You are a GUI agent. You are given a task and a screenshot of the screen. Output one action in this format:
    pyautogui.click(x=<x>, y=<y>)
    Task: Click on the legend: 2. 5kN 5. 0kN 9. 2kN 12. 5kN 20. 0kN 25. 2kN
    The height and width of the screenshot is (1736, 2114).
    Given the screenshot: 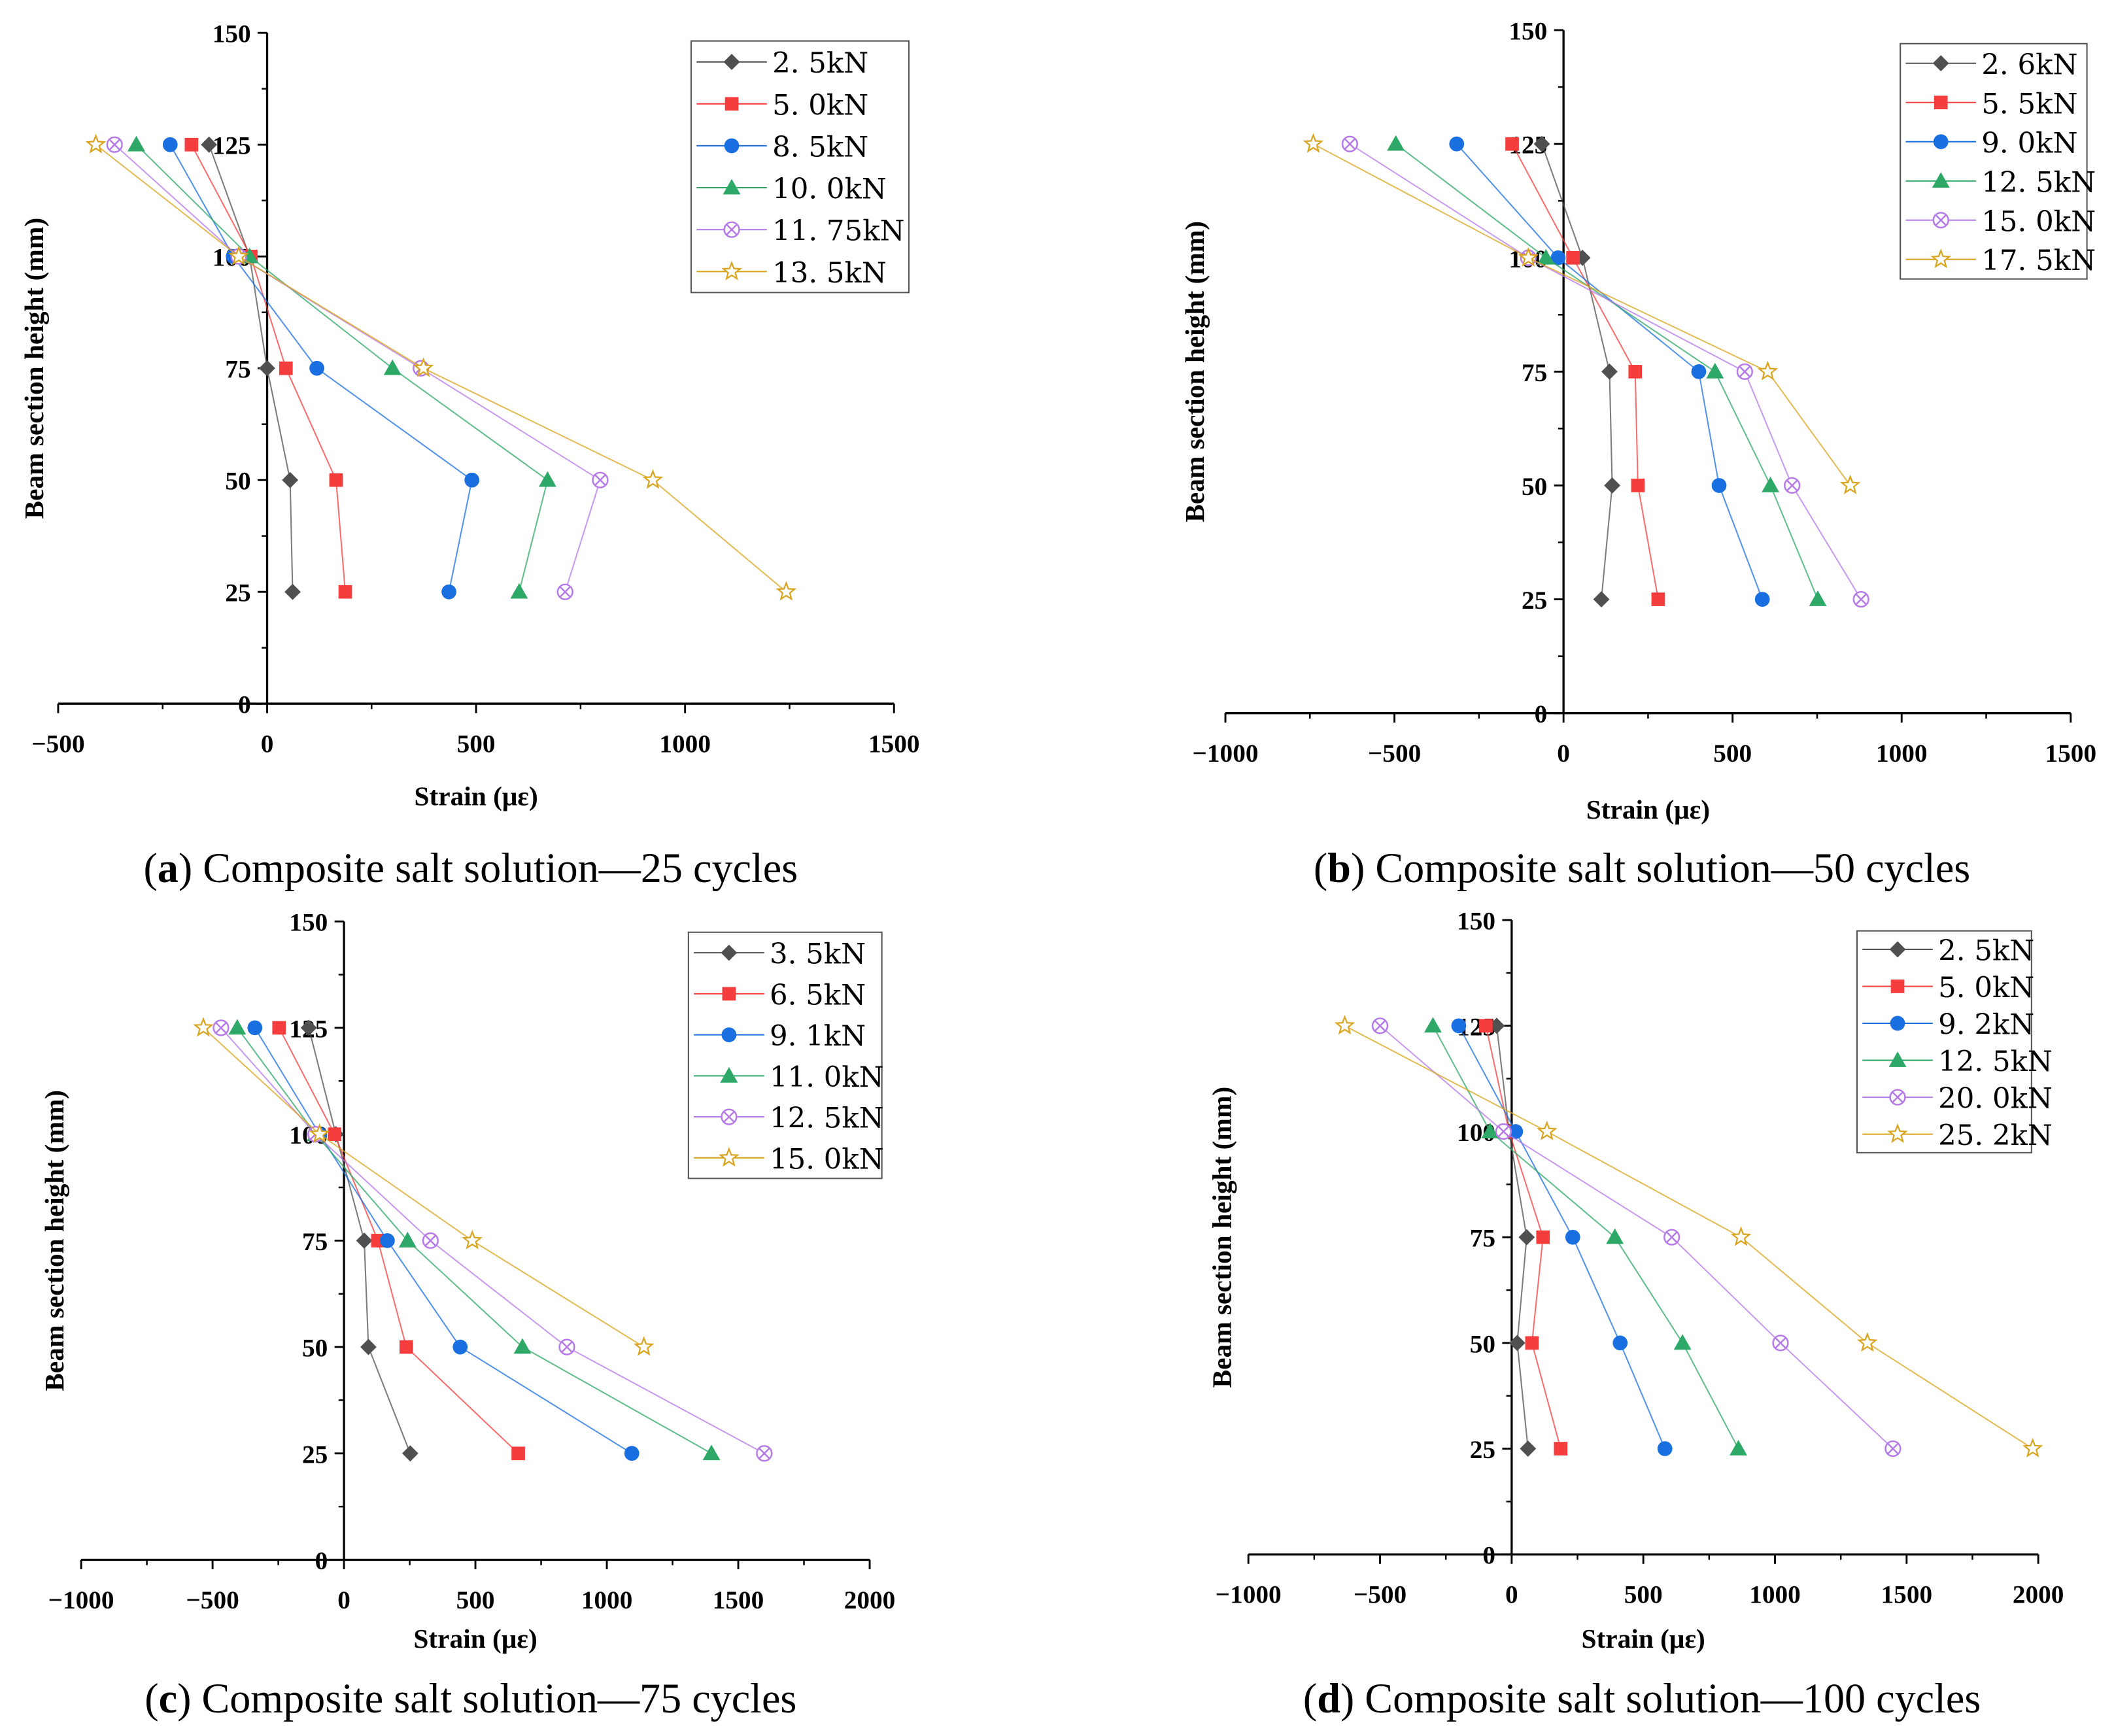 What is the action you would take?
    pyautogui.click(x=1954, y=1041)
    